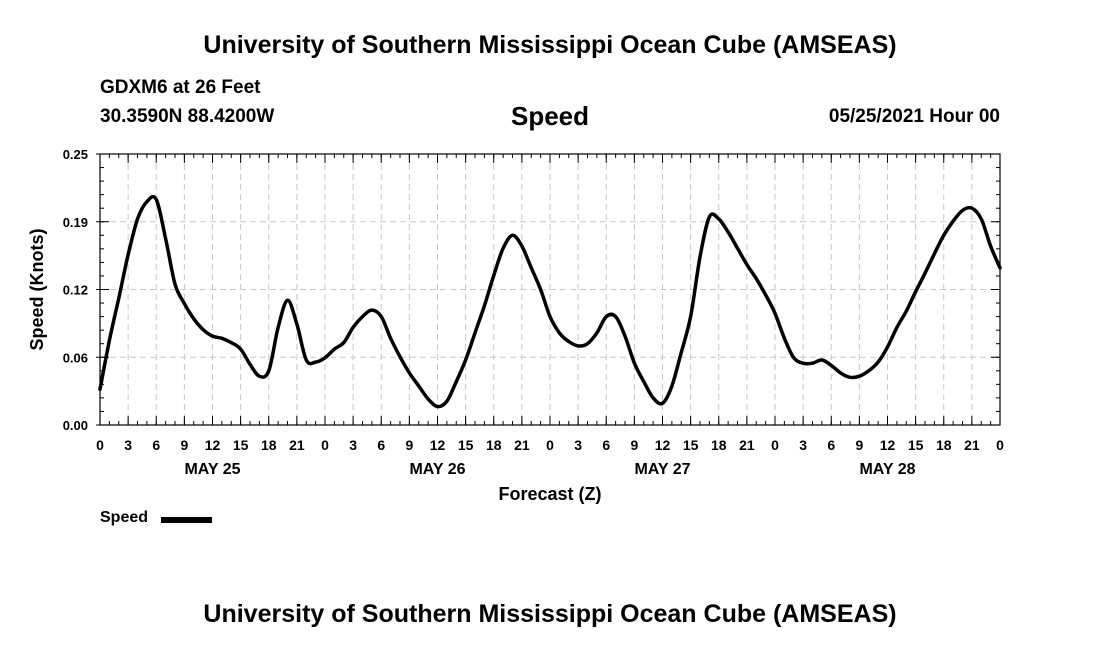 This screenshot has height=650, width=1100. I want to click on legend-swatch, so click(186, 520).